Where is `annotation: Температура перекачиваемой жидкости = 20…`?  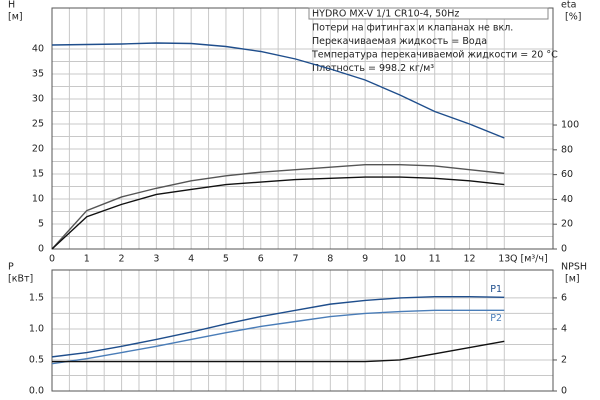 annotation: Температура перекачиваемой жидкости = 20… is located at coordinates (434, 55).